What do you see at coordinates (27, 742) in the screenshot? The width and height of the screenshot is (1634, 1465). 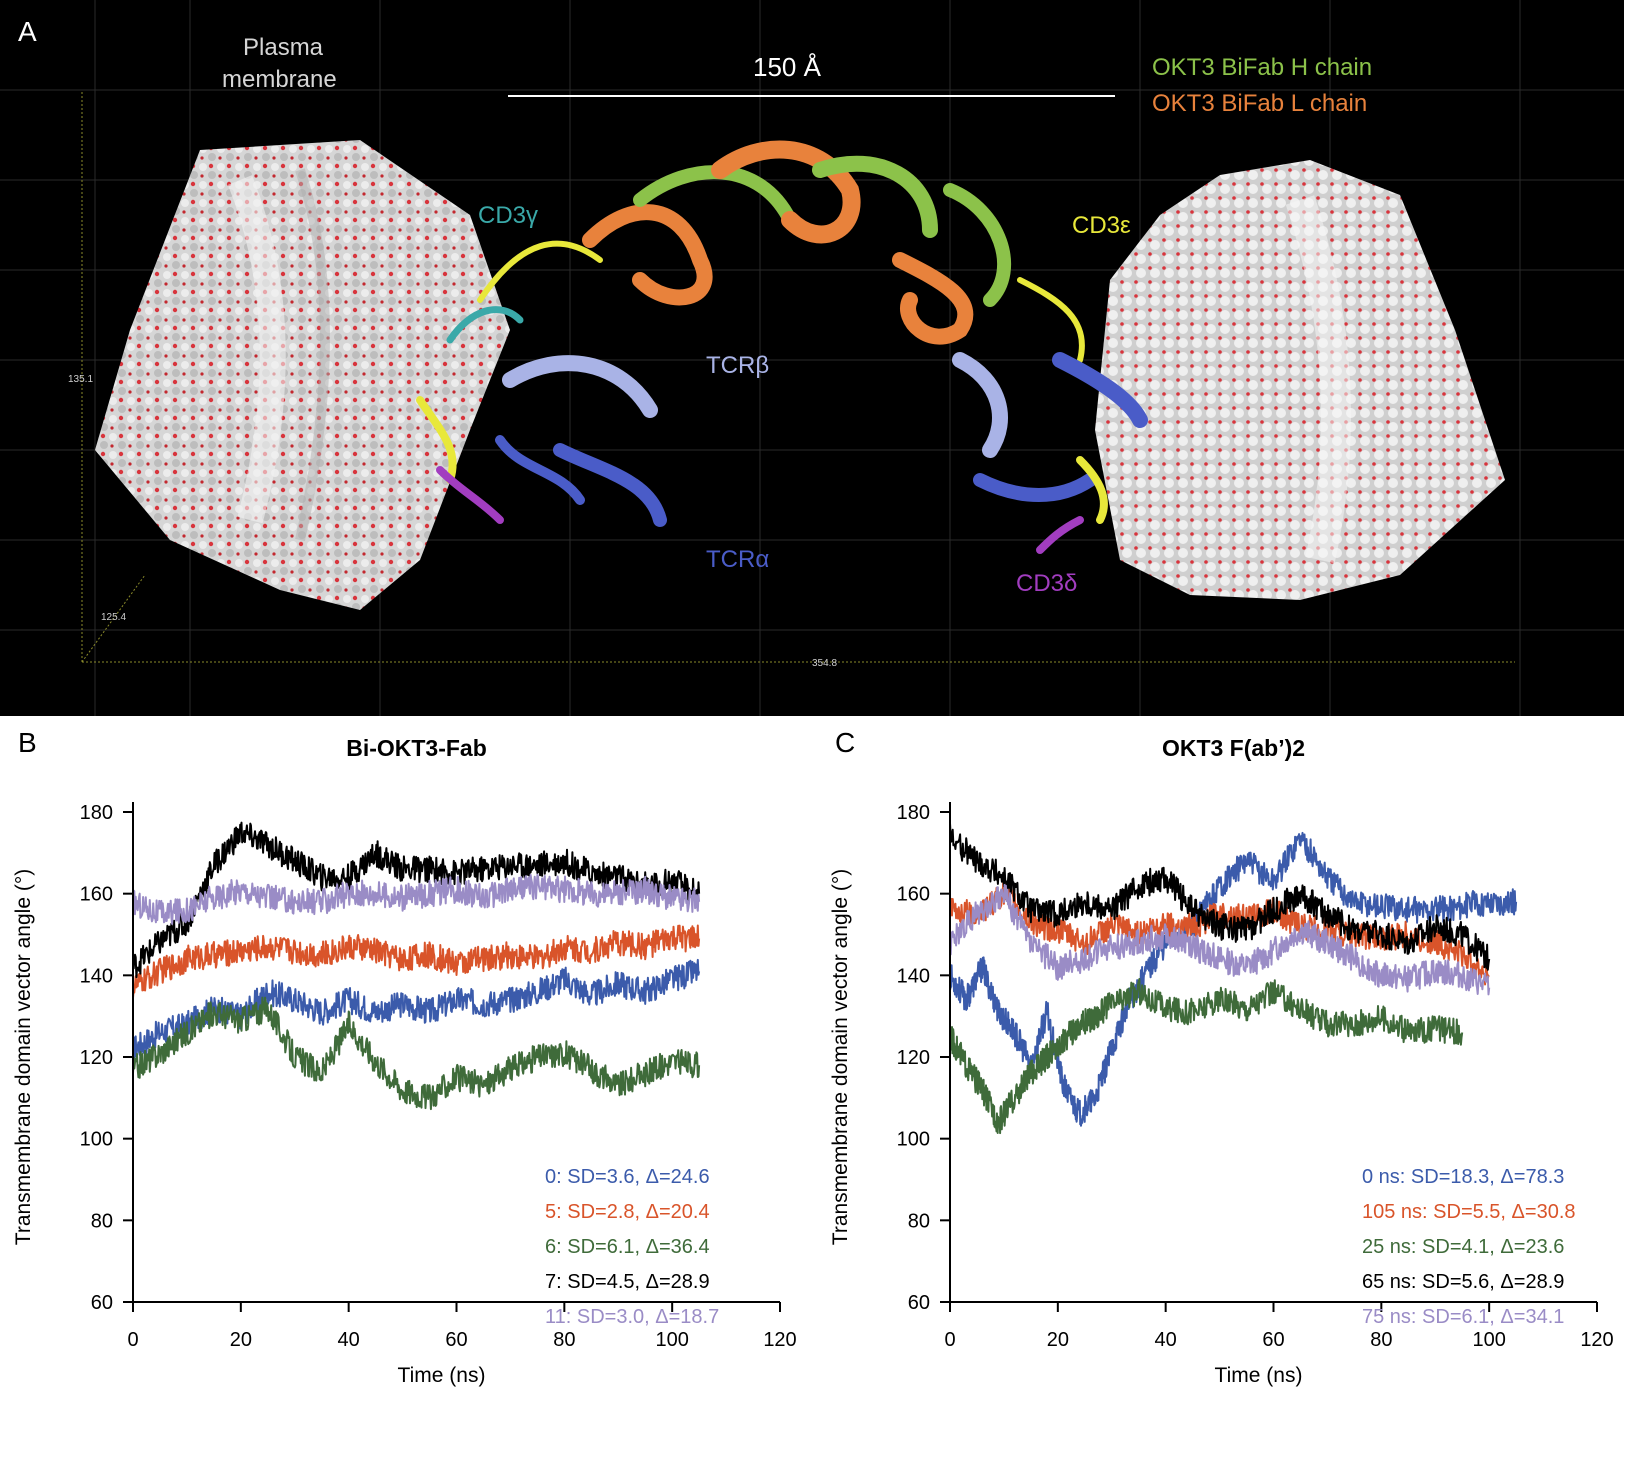 I see `panel-letter: B` at bounding box center [27, 742].